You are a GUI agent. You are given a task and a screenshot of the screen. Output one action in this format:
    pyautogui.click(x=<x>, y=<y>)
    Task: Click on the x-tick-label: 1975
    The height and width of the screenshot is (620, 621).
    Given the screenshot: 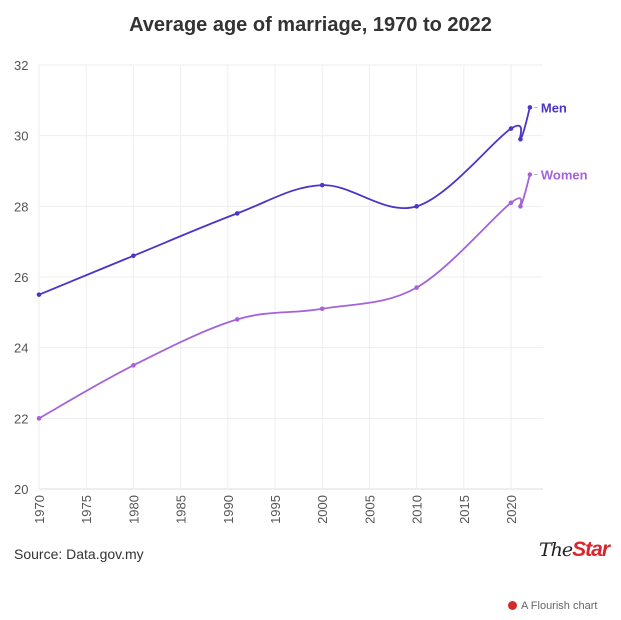 What is the action you would take?
    pyautogui.click(x=86, y=509)
    